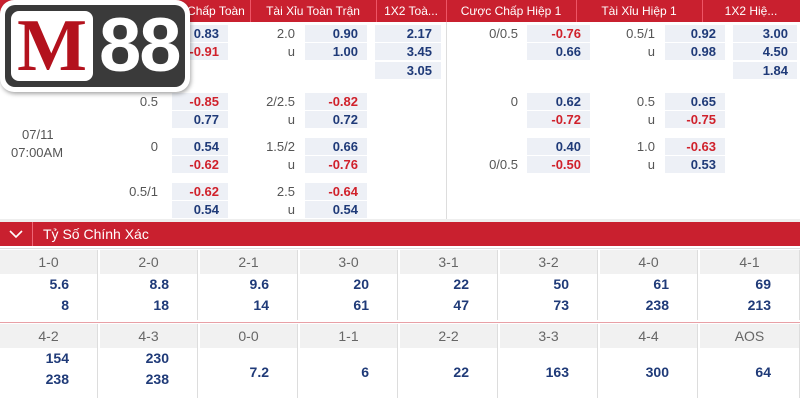 The width and height of the screenshot is (800, 400). I want to click on odds-value: -0.85, so click(200, 101).